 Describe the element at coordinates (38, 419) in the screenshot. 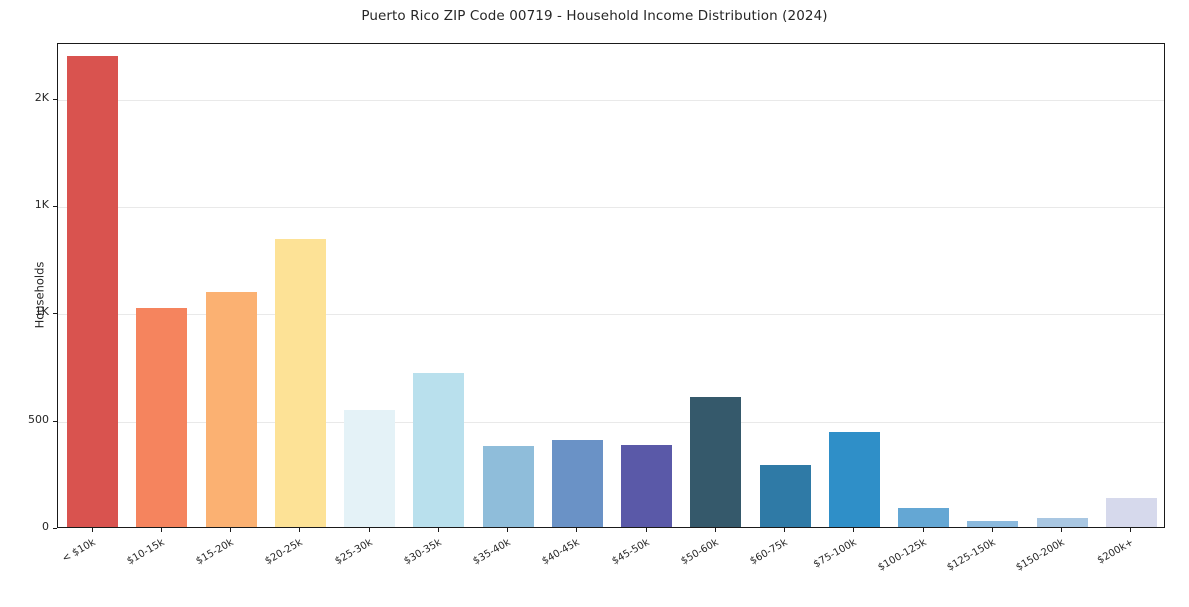

I see `y-tick-label: 500` at that location.